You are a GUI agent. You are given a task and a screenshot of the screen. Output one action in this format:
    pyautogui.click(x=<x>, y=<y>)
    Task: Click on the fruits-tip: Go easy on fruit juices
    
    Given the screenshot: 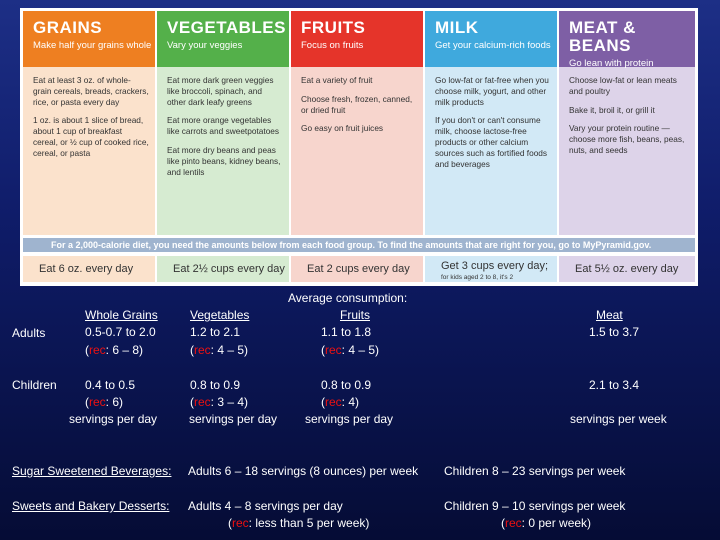 What is the action you would take?
    pyautogui.click(x=342, y=128)
    